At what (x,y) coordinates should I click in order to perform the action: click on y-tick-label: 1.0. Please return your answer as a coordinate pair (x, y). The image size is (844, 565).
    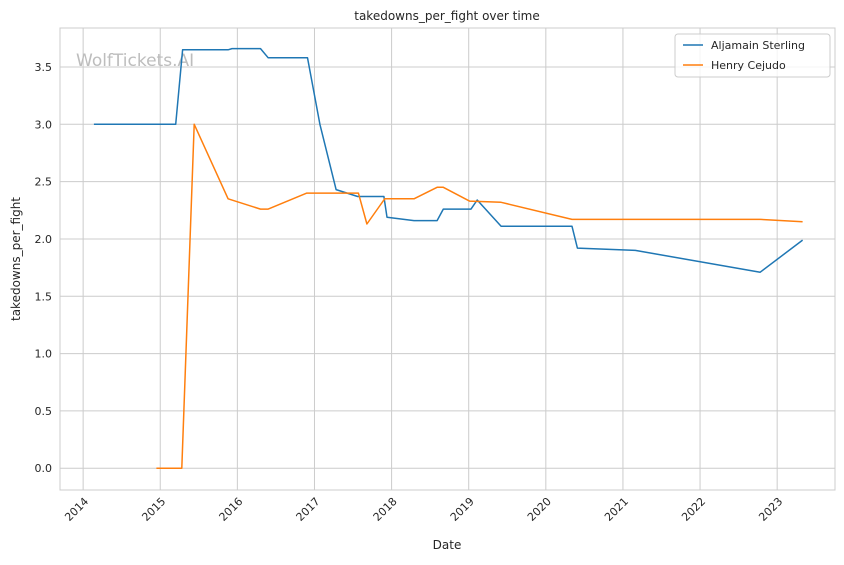
    Looking at the image, I should click on (44, 354).